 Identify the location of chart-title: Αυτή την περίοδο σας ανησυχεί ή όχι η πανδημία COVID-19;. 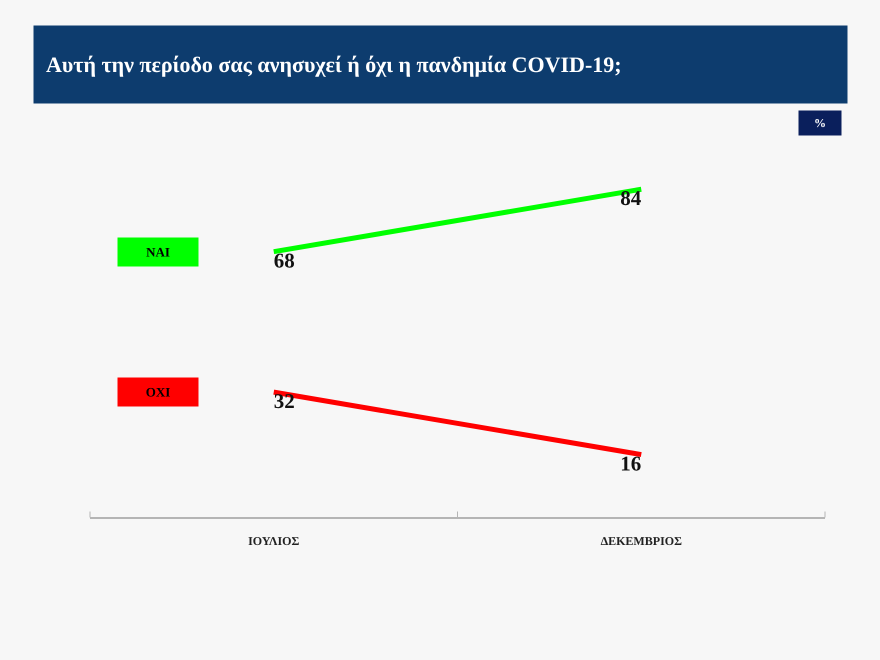
(334, 64).